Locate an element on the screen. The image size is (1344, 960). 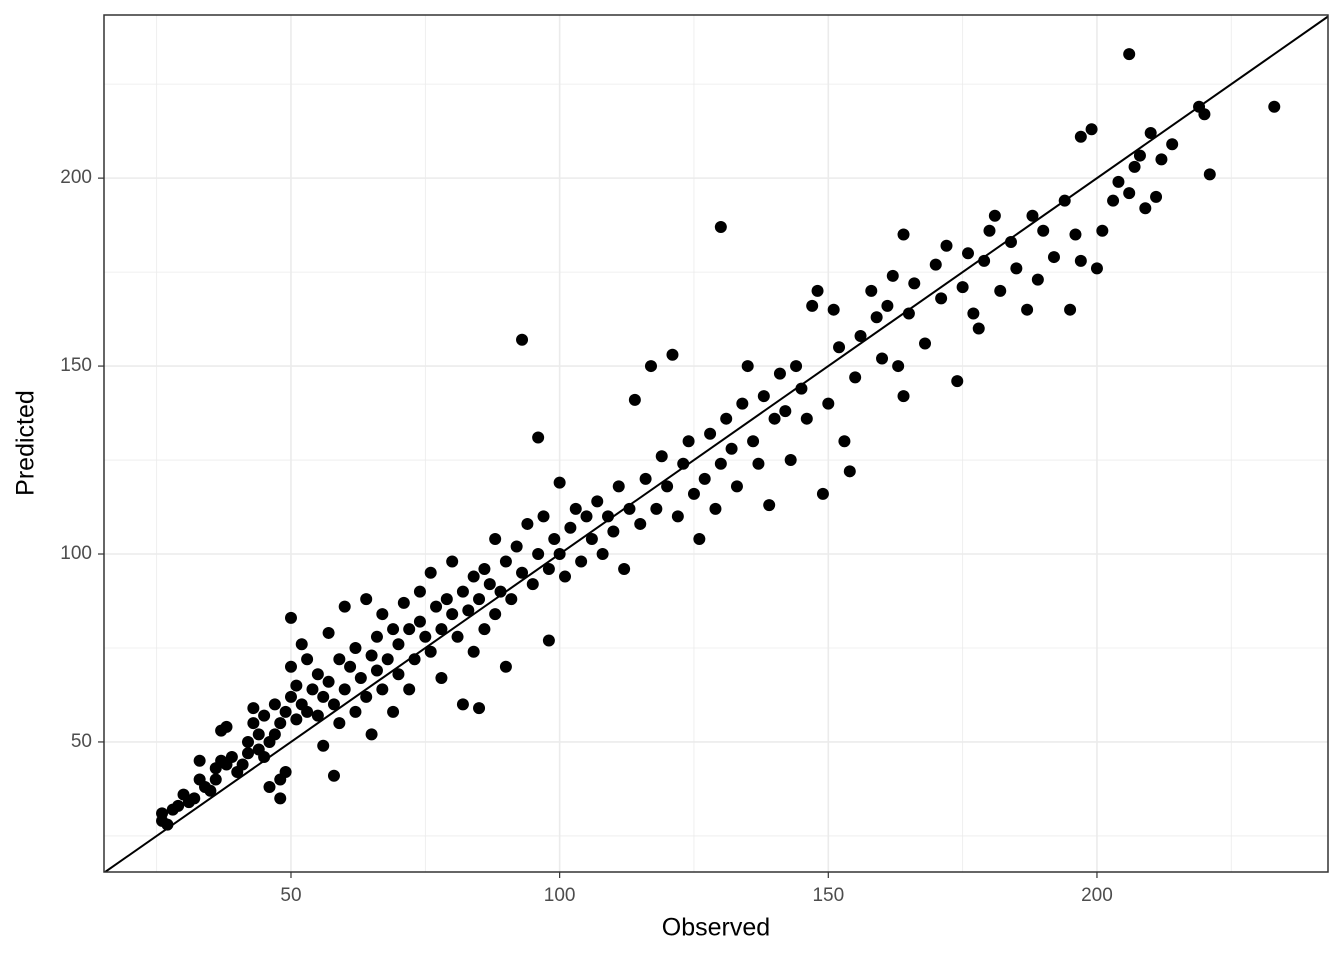
y-tick-label: 200 is located at coordinates (76, 177).